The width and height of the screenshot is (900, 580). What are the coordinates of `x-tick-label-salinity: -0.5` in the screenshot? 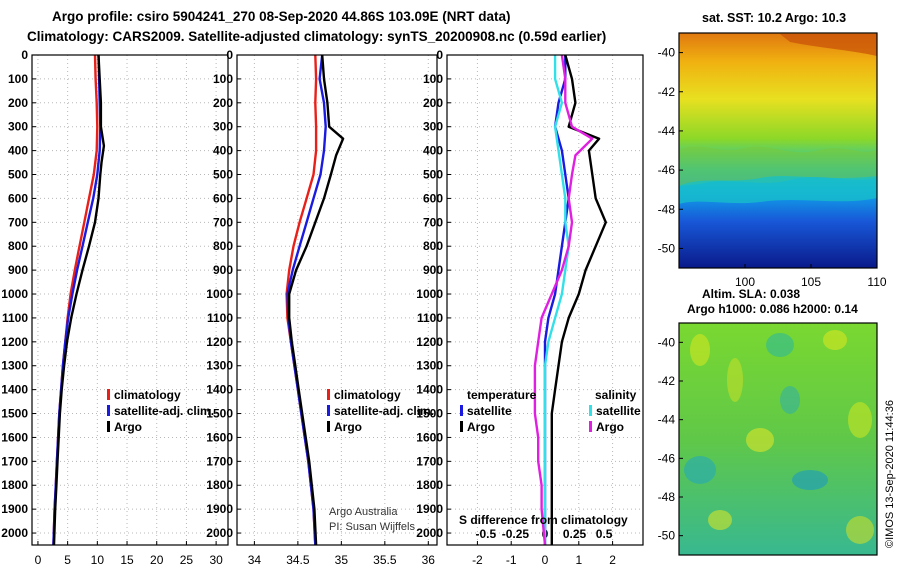 It's located at (486, 534).